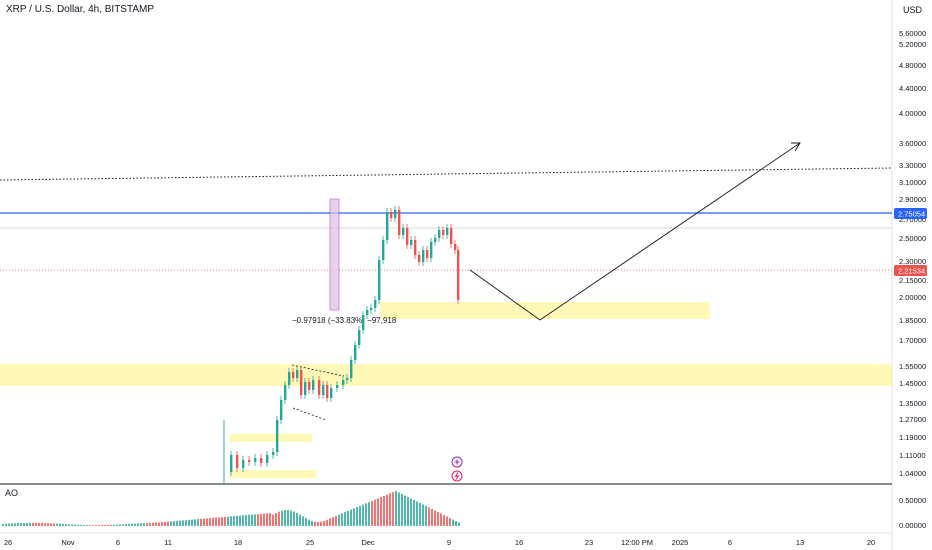 This screenshot has width=932, height=550. What do you see at coordinates (913, 10) in the screenshot?
I see `currency-label: USD` at bounding box center [913, 10].